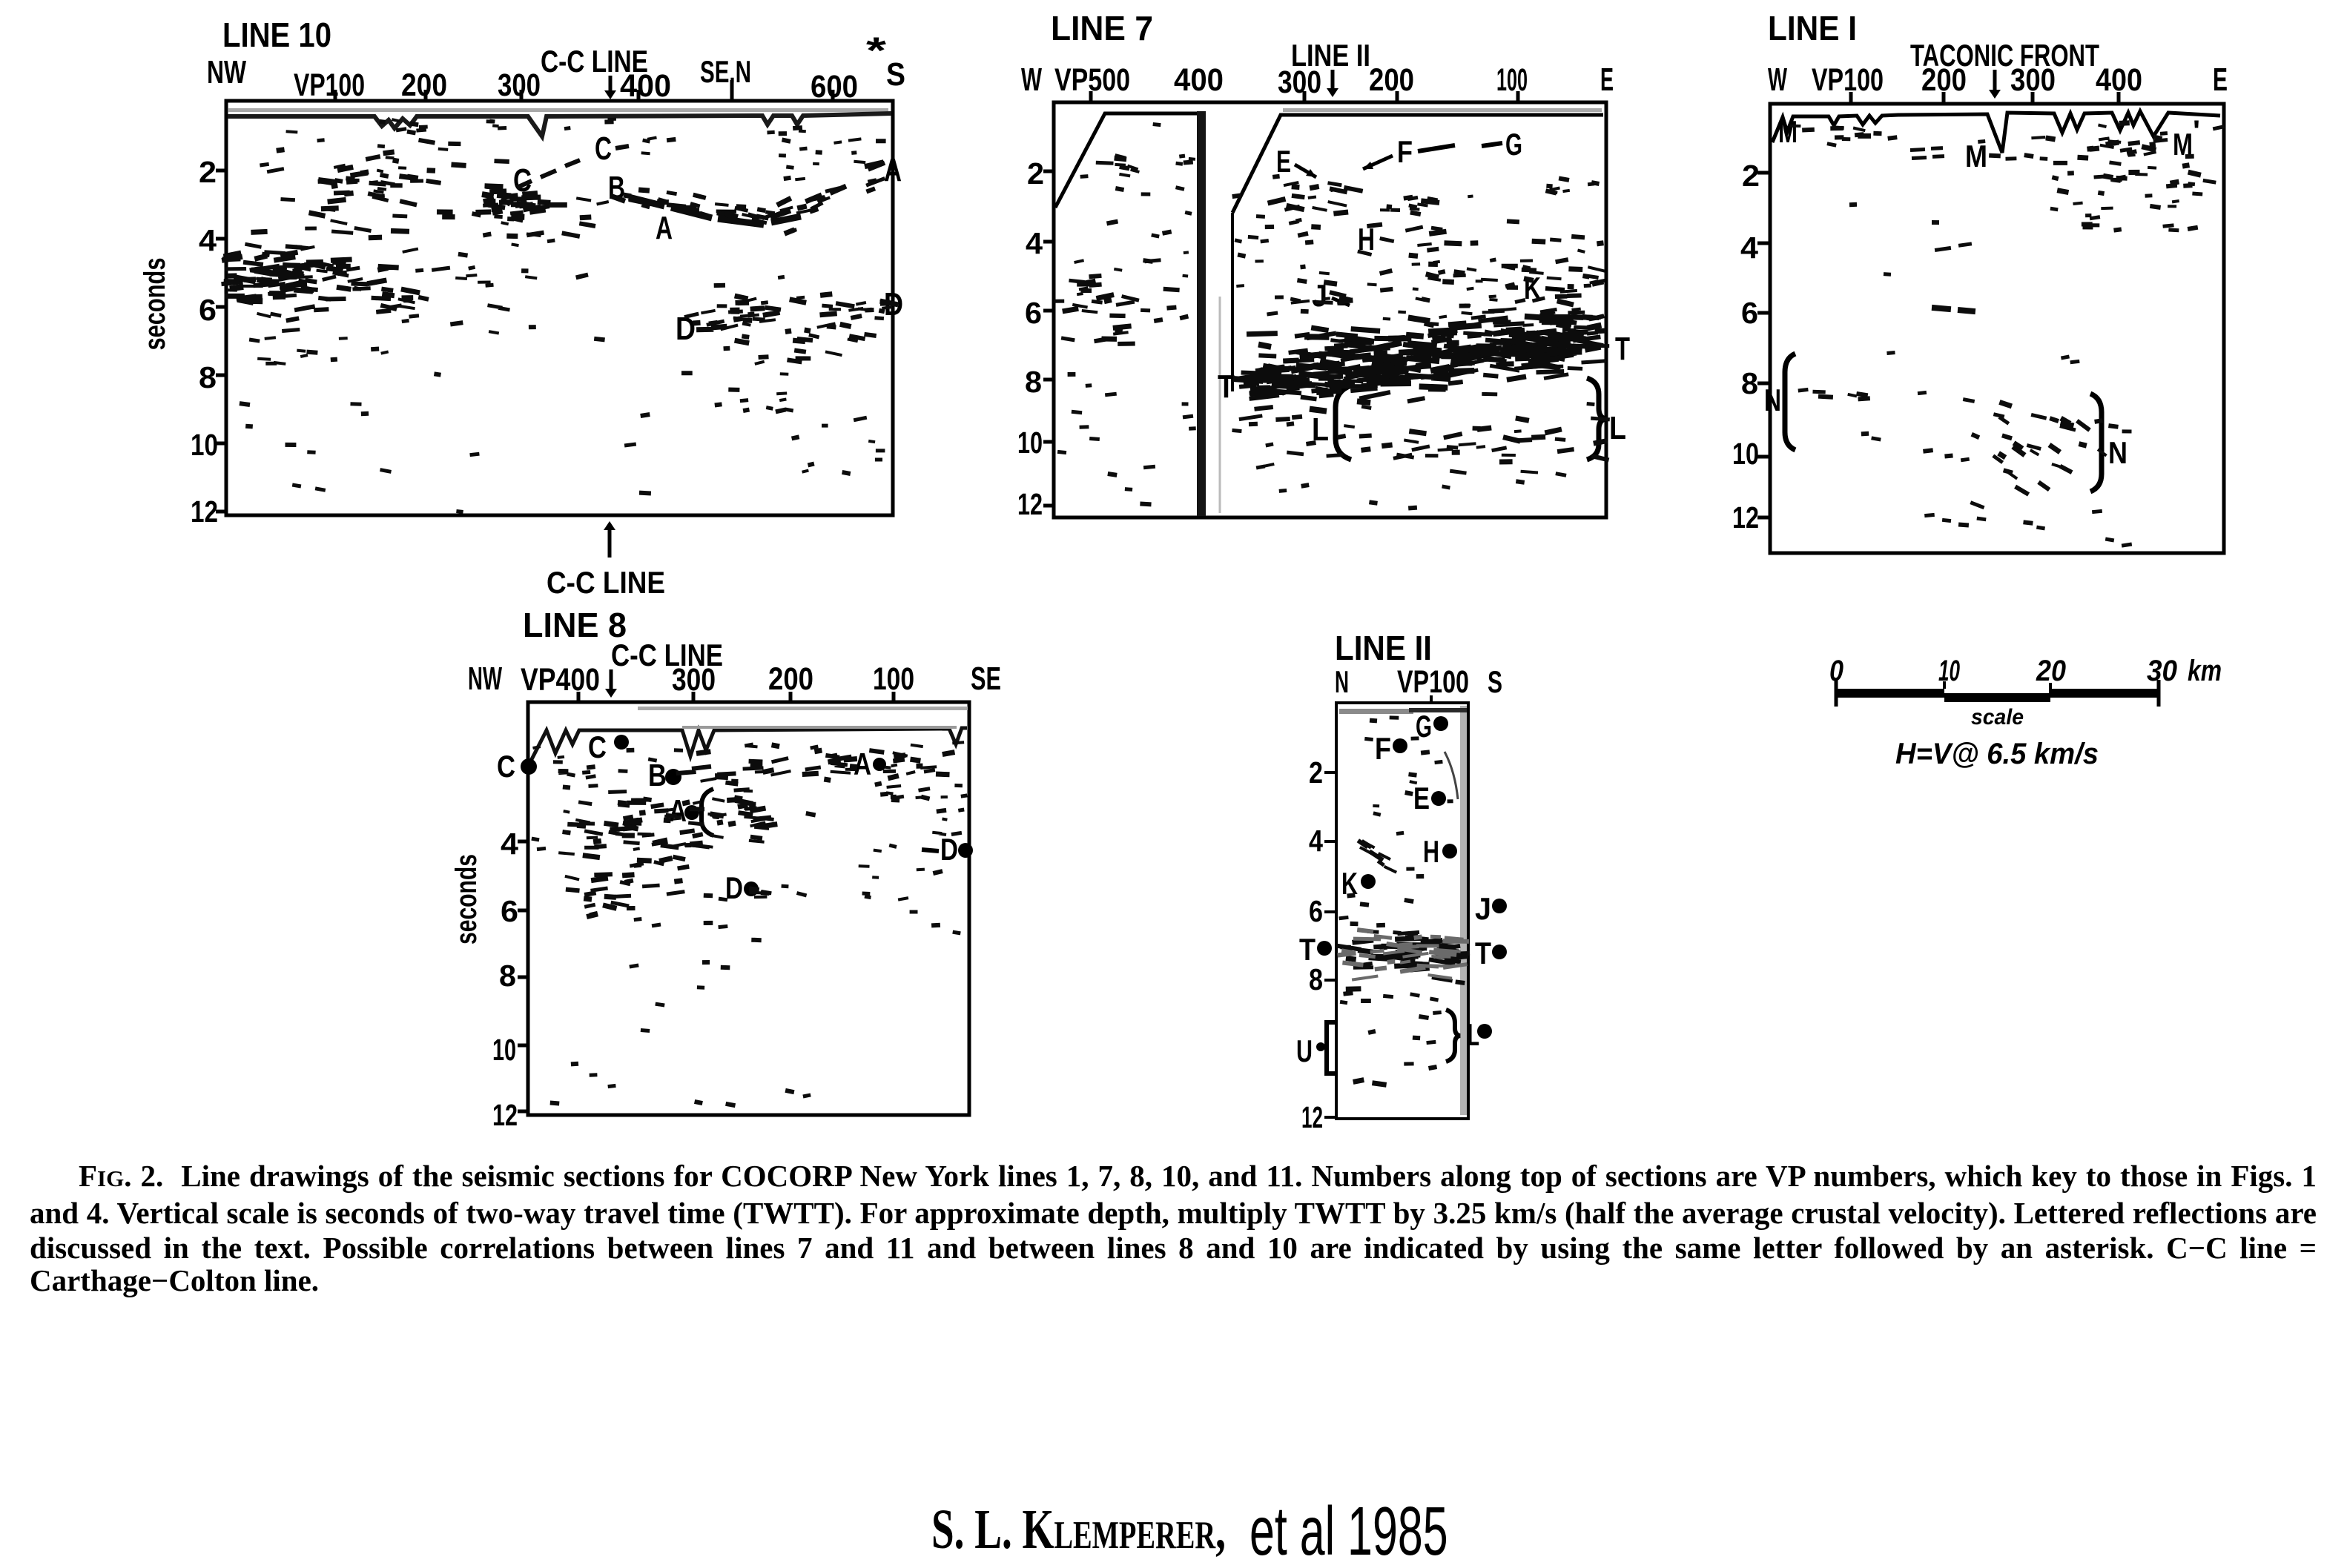 This screenshot has width=2347, height=1568. I want to click on svg-text: LINE 7, so click(1102, 28).